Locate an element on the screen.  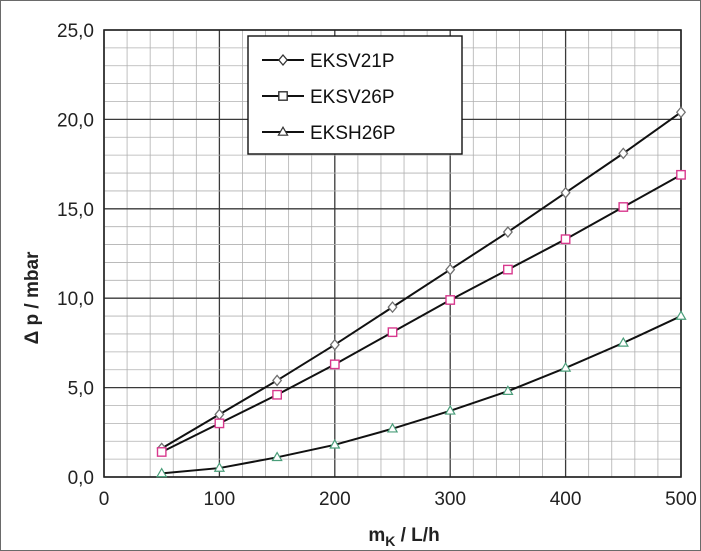
y-tick-label: 25,0 is located at coordinates (75, 31).